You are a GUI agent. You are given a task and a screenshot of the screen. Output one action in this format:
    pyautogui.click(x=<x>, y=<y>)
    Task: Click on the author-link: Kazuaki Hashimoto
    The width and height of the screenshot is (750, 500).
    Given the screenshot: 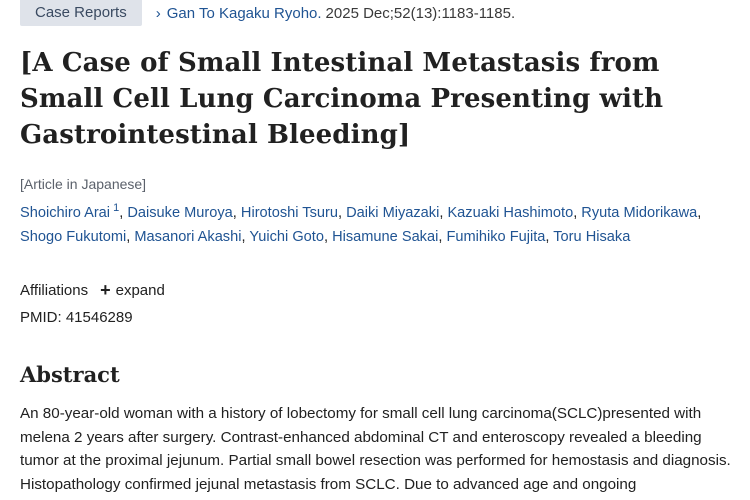 What is the action you would take?
    pyautogui.click(x=510, y=212)
    